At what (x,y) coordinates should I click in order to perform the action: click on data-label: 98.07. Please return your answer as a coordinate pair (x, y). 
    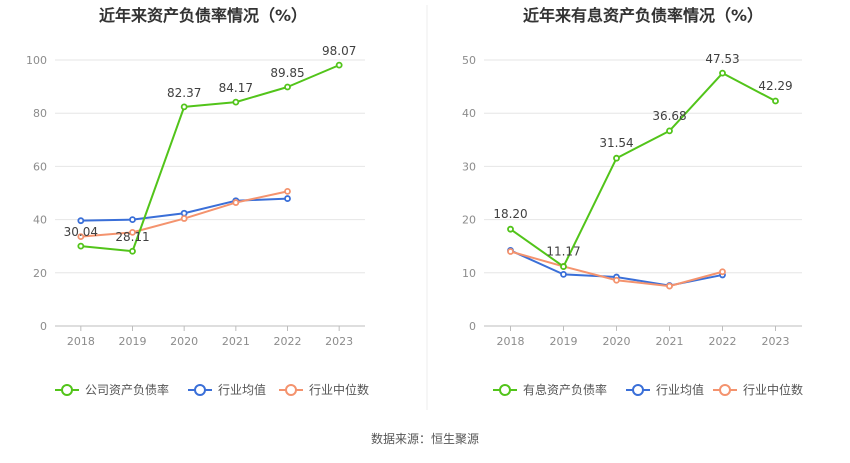
    Looking at the image, I should click on (339, 51).